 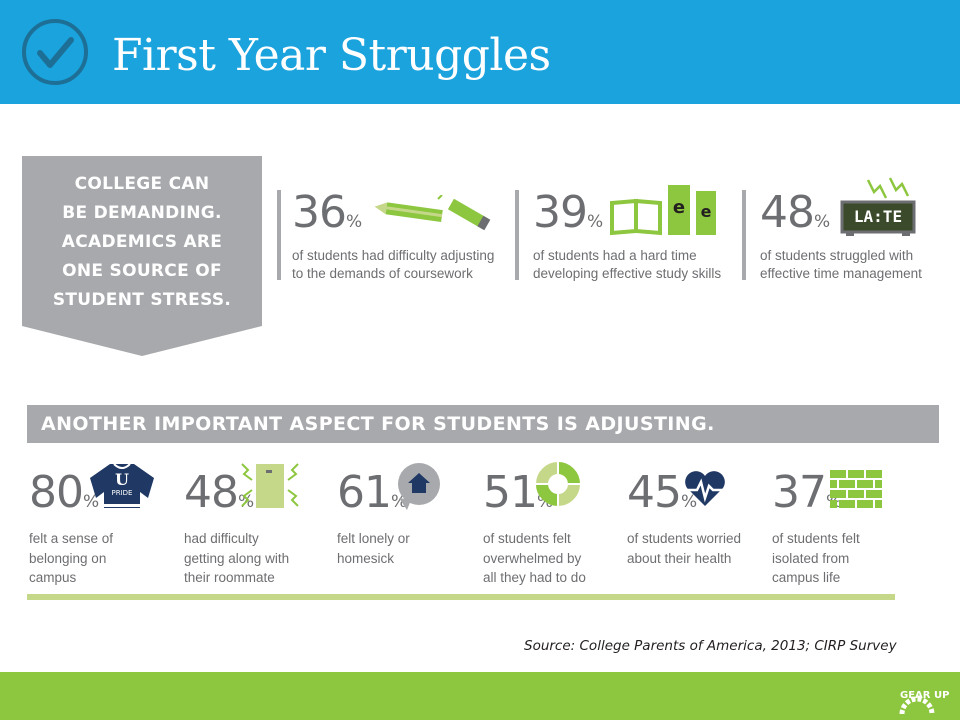 I want to click on divider-line, so click(x=461, y=597).